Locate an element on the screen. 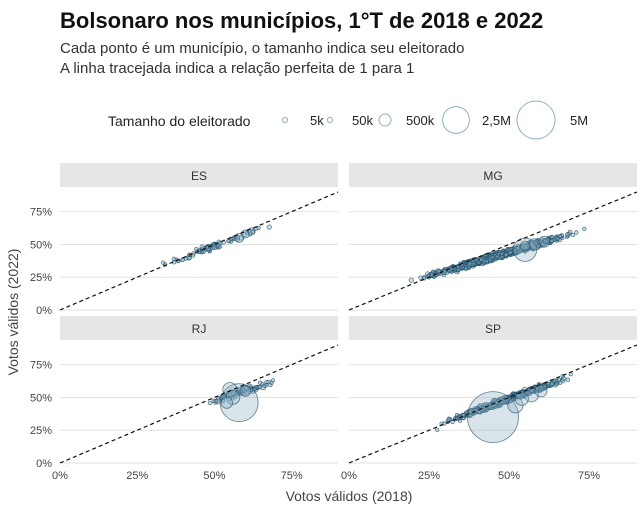 The height and width of the screenshot is (510, 640). size-legend-circle-2,5M is located at coordinates (456, 120).